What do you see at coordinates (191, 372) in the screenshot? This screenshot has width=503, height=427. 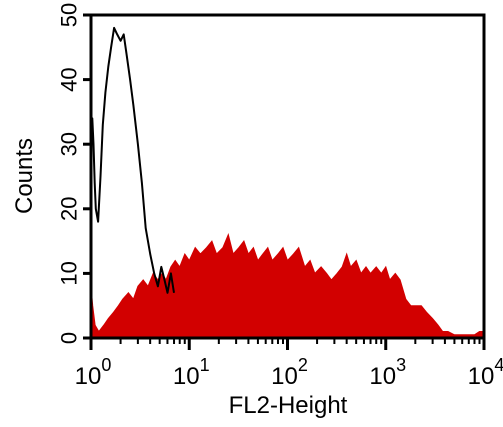 I see `x-tick-label: 10¹` at bounding box center [191, 372].